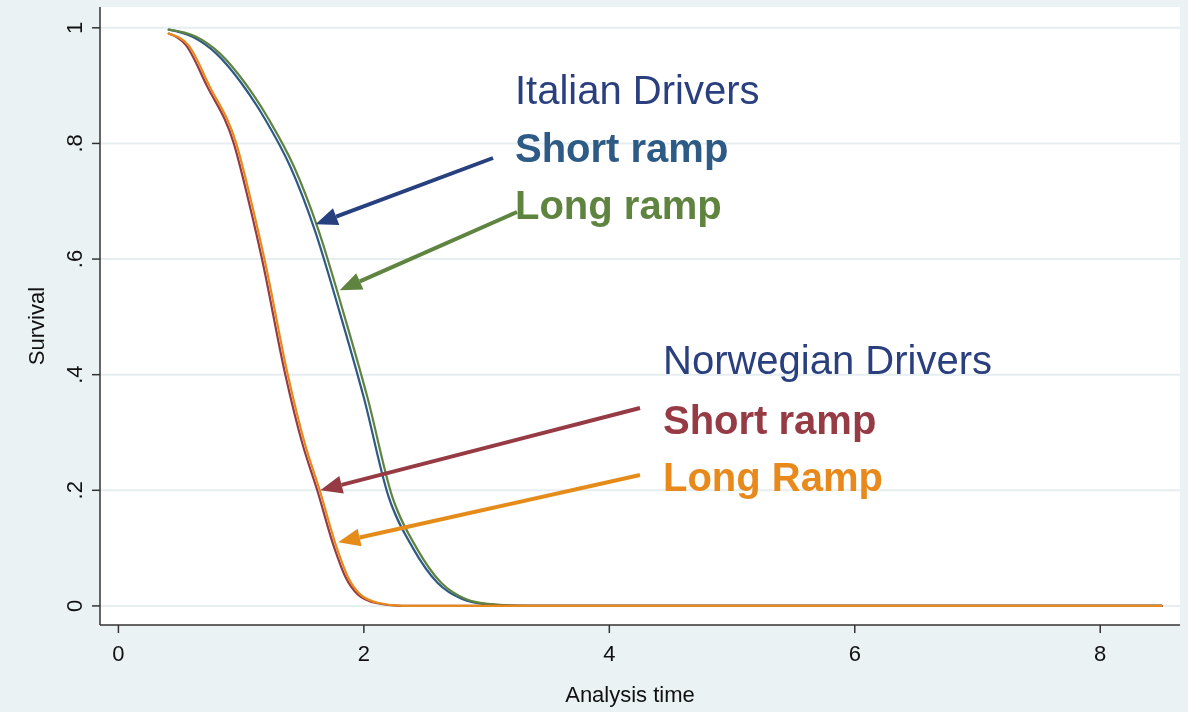 Image resolution: width=1188 pixels, height=712 pixels. Describe the element at coordinates (609, 653) in the screenshot. I see `x-tick-label: 4` at that location.